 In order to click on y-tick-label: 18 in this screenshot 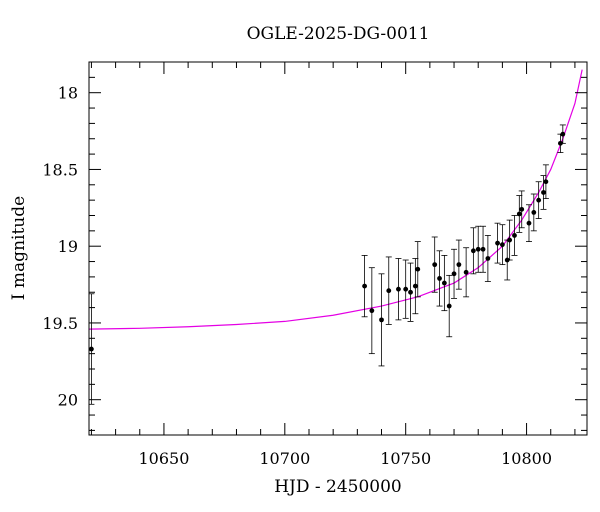, I will do `click(68, 93)`.